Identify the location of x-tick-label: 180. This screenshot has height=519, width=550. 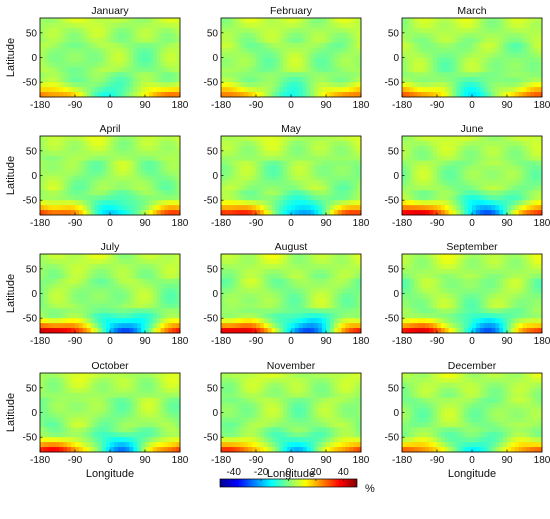
(542, 223).